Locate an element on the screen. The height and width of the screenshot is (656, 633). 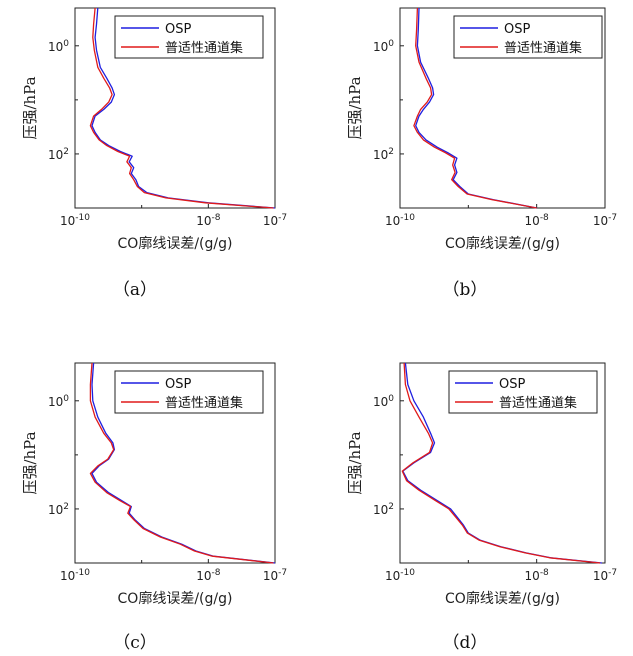
panel-4-series-universal-channel-set-line is located at coordinates (501, 463).